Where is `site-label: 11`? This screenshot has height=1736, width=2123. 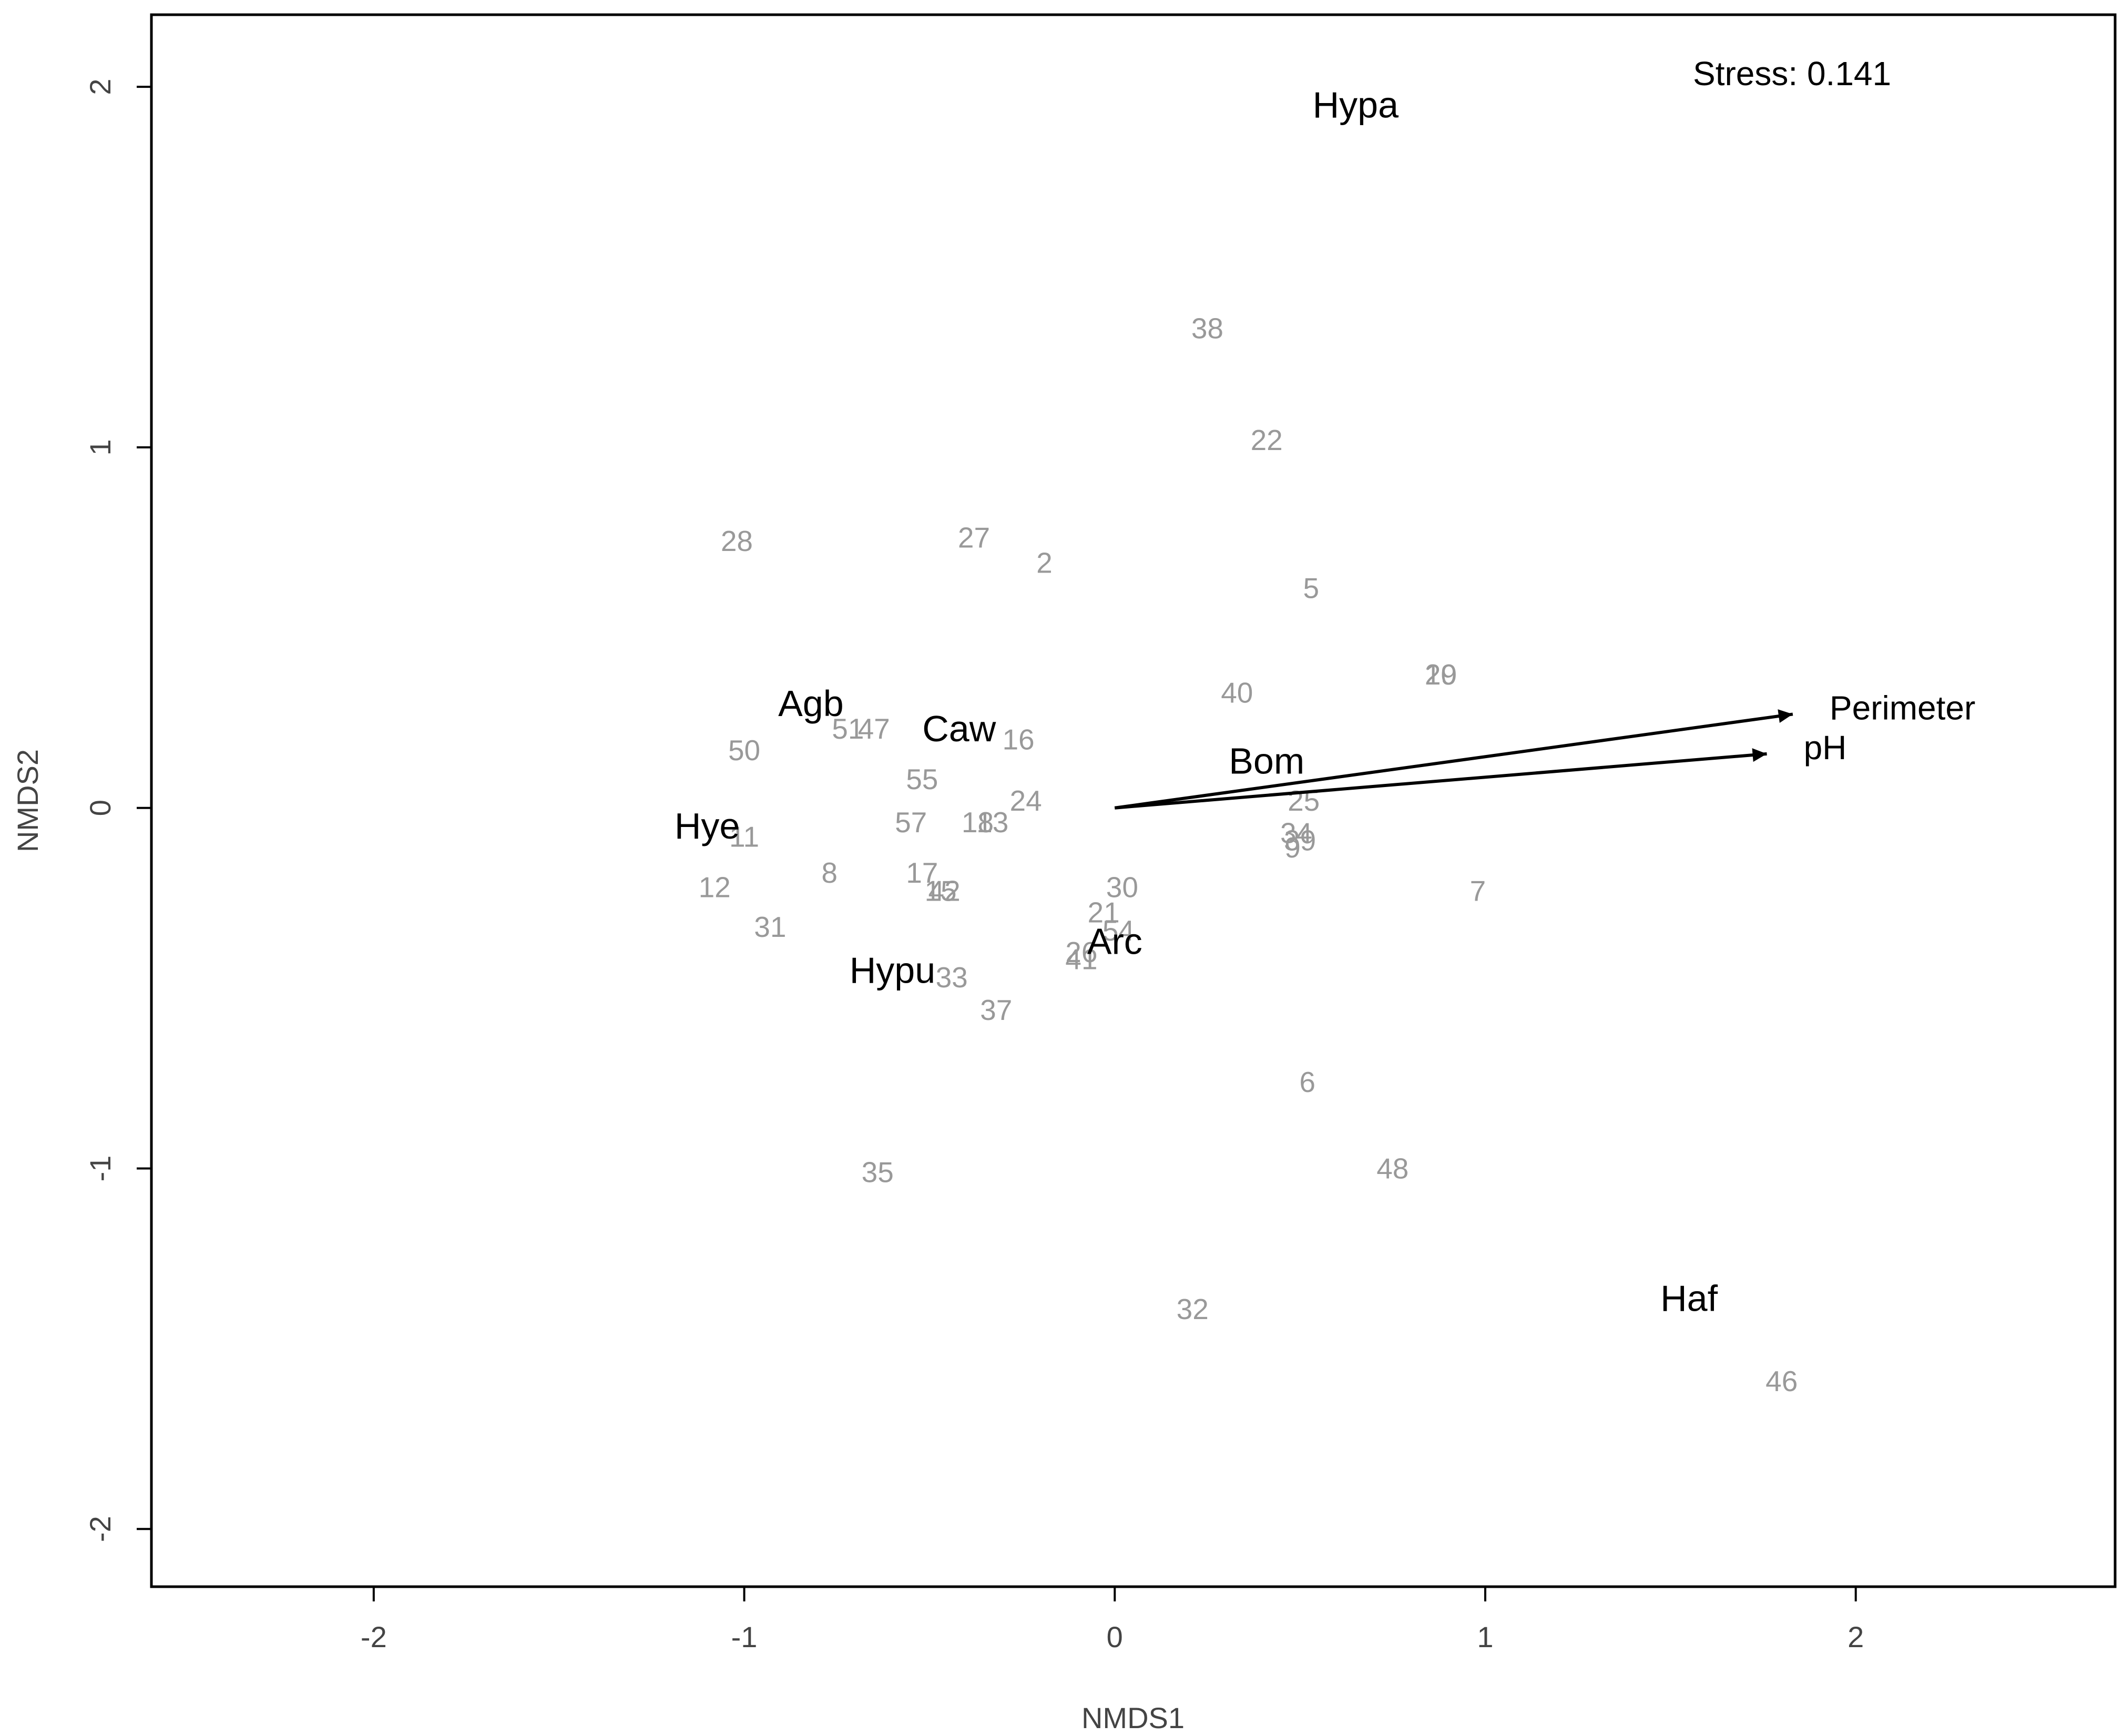 site-label: 11 is located at coordinates (744, 837).